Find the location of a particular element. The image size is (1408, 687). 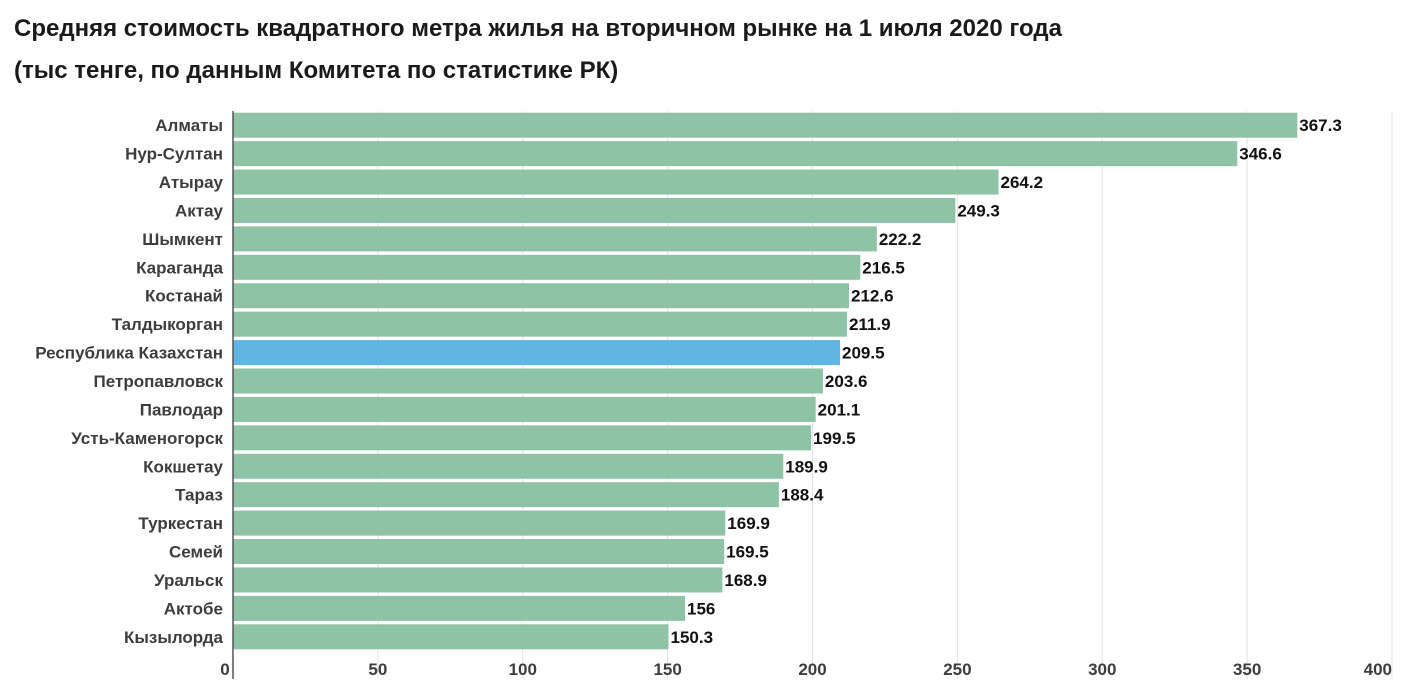

category-label: Алматы is located at coordinates (189, 125).